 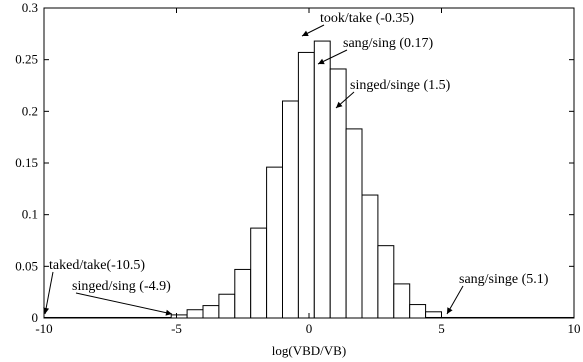 I want to click on annotation-label: took/take (-0.35), so click(x=367, y=18).